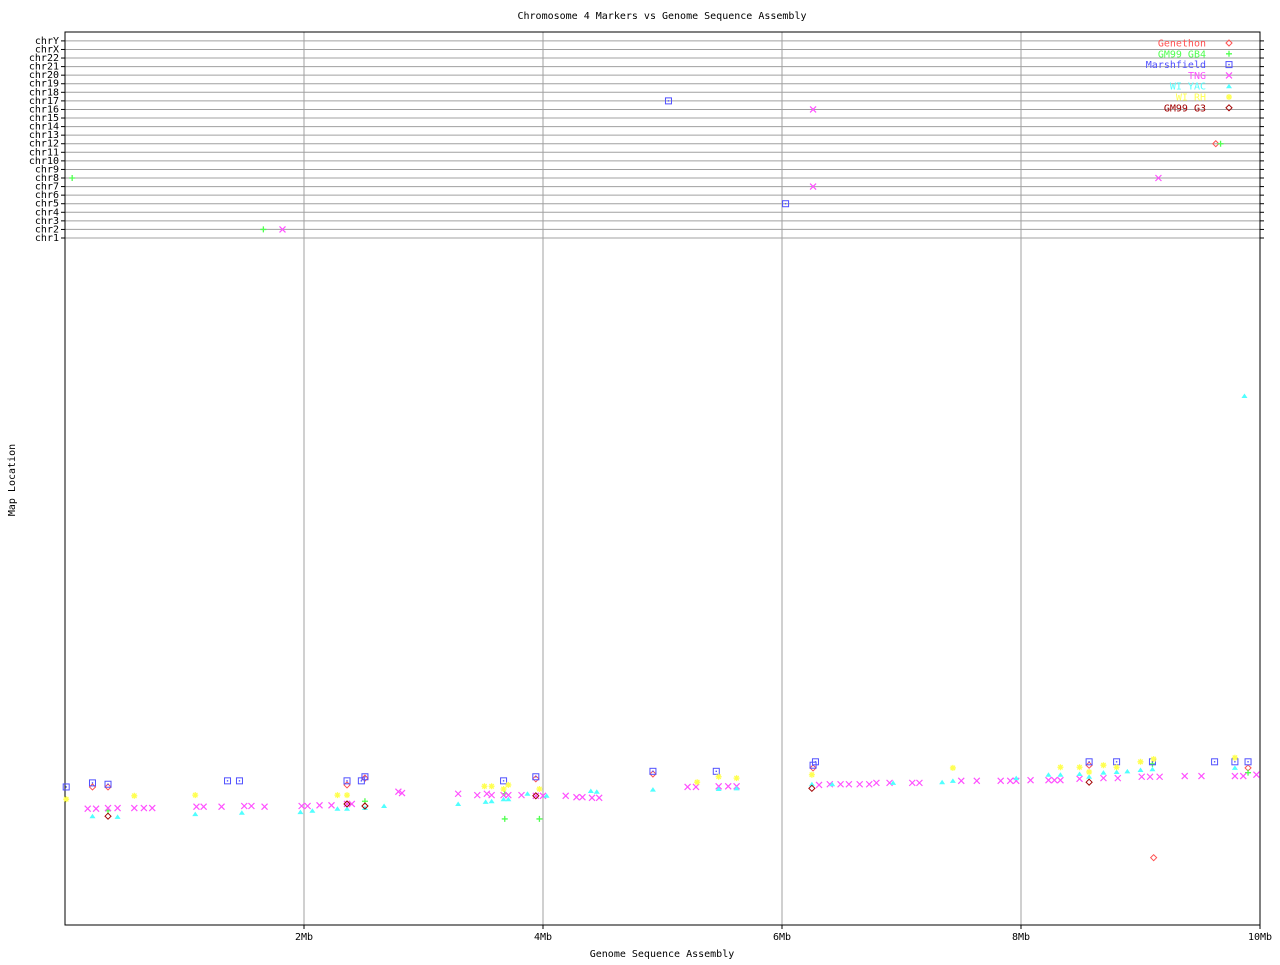 This screenshot has width=1280, height=965. Describe the element at coordinates (44, 161) in the screenshot. I see `y-tick-label: chr10` at that location.